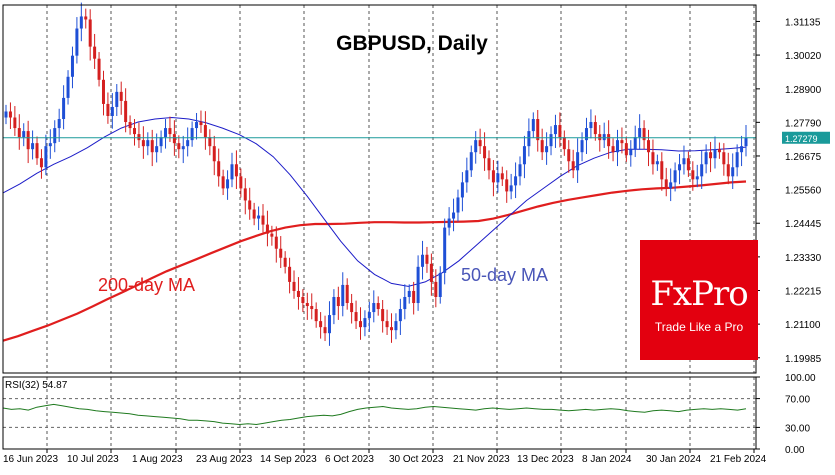 The width and height of the screenshot is (835, 475). What do you see at coordinates (481, 459) in the screenshot?
I see `date-tick-label: 21 Nov 2023` at bounding box center [481, 459].